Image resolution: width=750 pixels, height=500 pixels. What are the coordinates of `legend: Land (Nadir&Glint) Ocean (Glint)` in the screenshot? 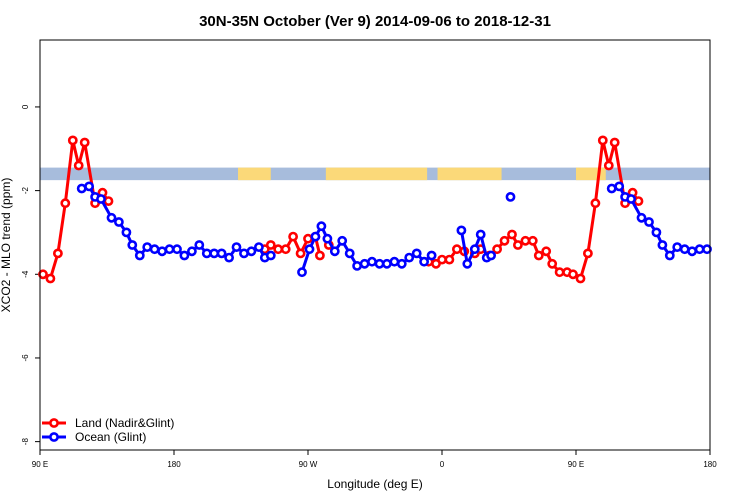 It's located at (108, 430).